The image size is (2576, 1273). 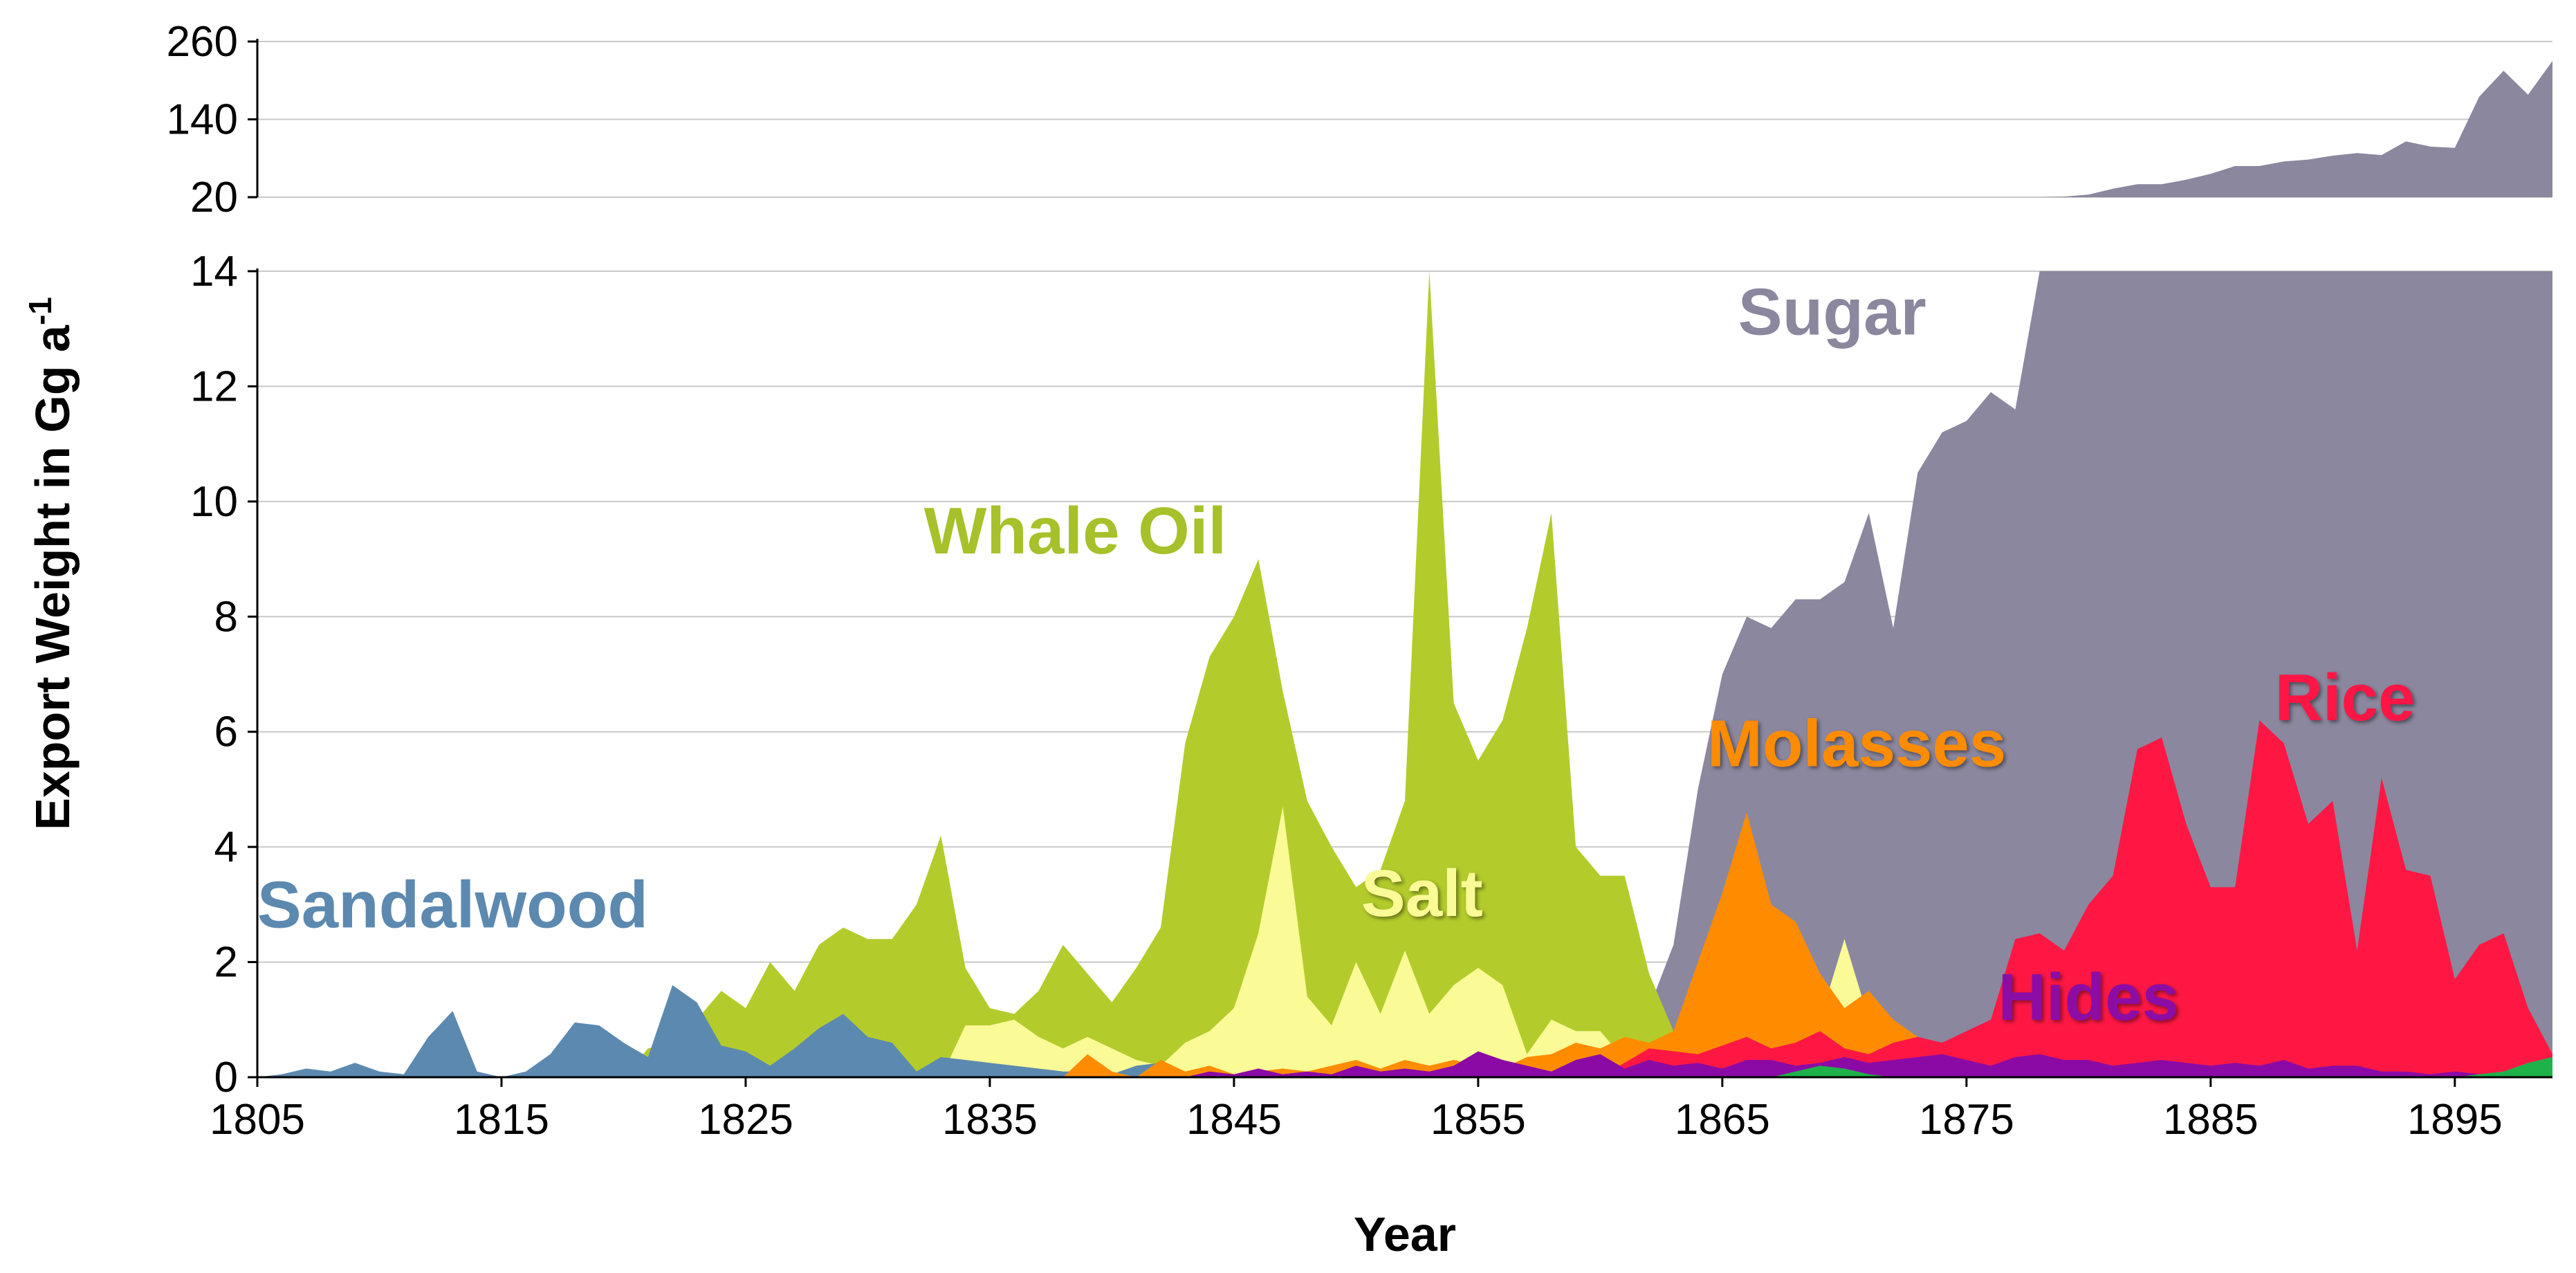 I want to click on y-axis-title-main: Export Weight in Gg a, so click(x=53, y=577).